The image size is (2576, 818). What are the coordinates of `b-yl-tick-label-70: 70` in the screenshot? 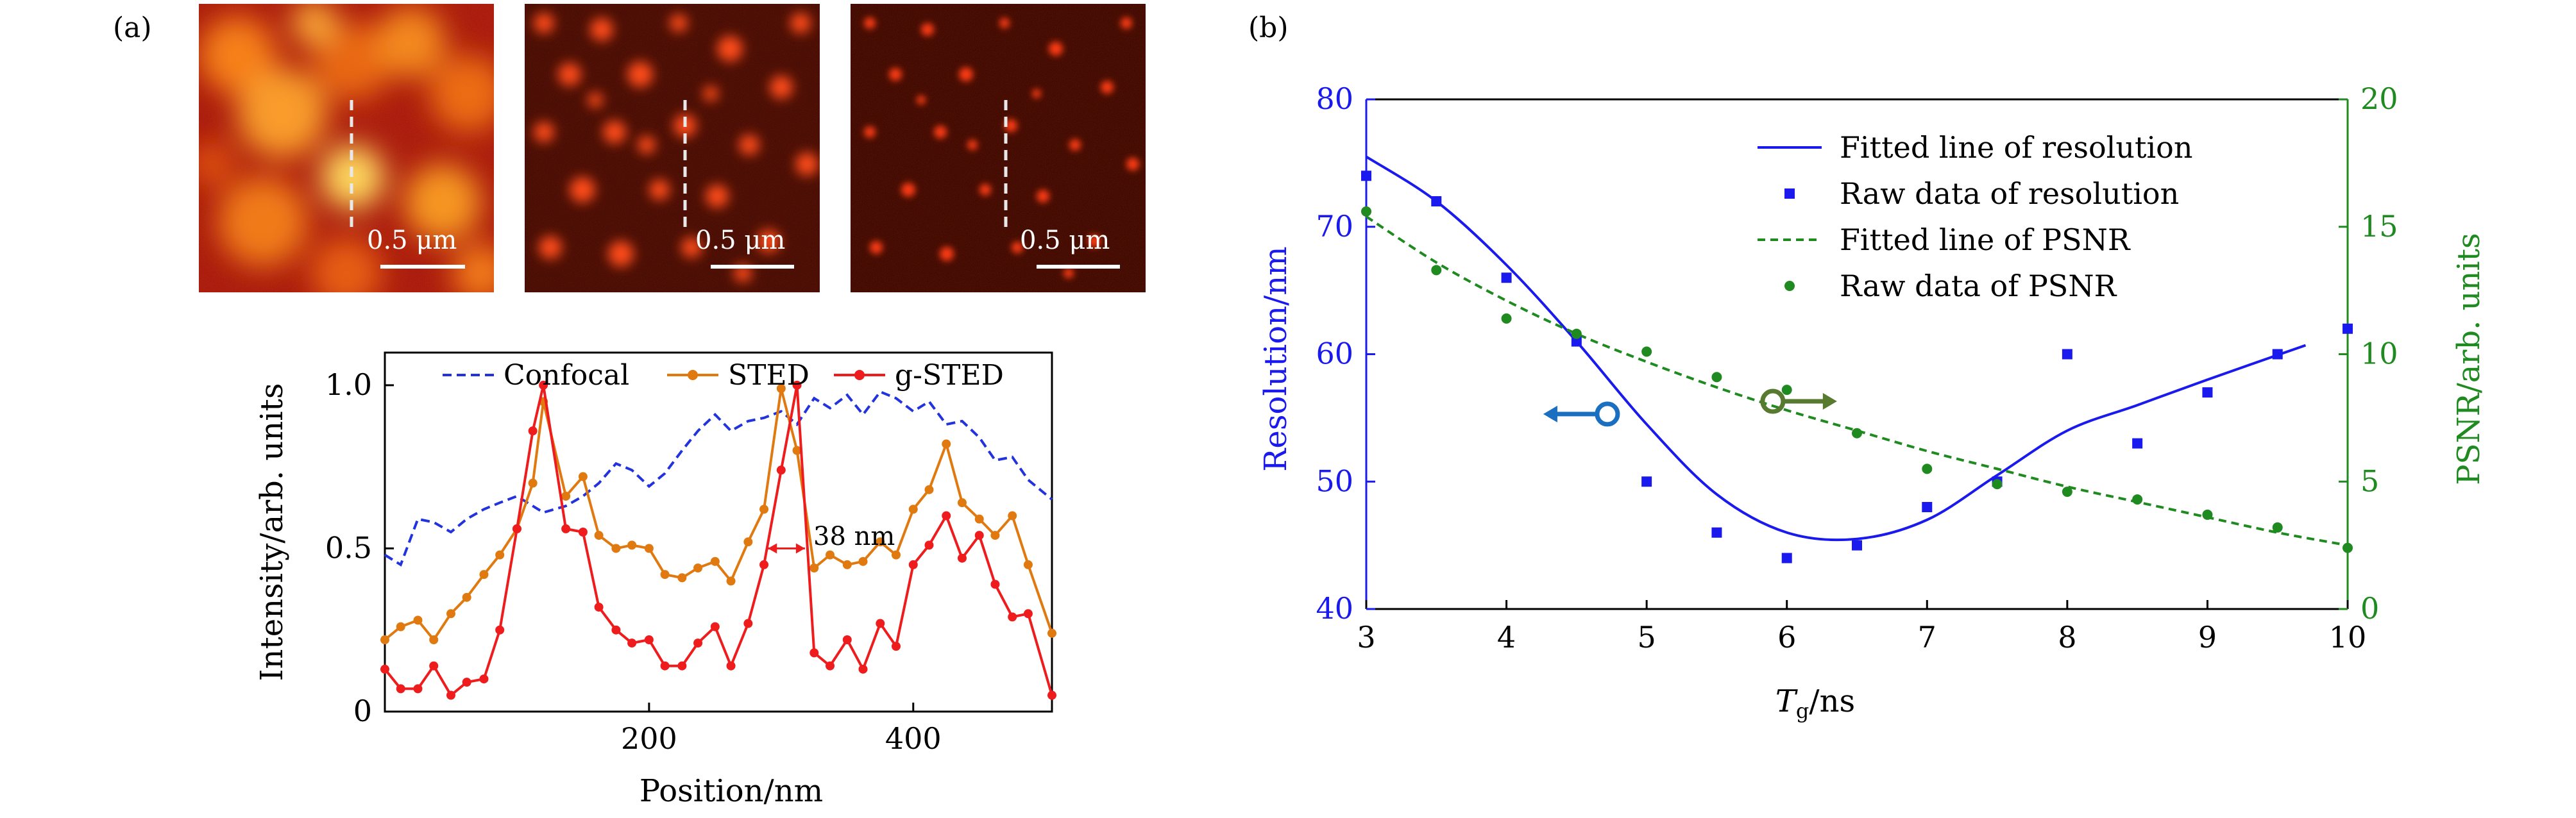 It's located at (1334, 226).